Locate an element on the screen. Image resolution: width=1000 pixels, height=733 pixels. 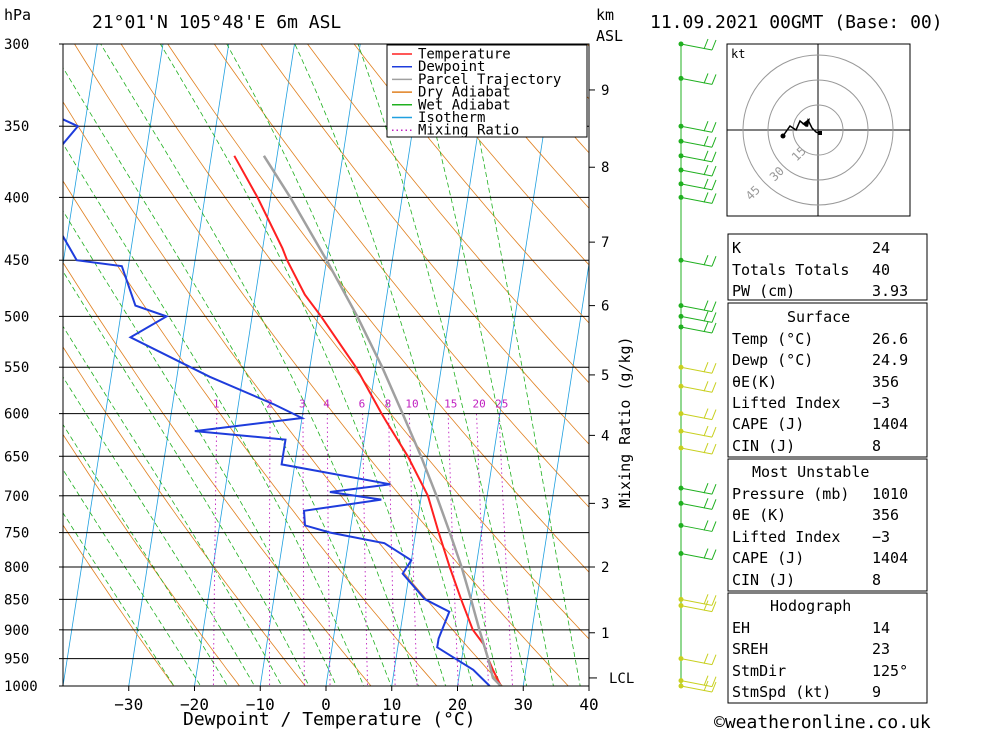
hodo-eh-value: 14 is located at coordinates (881, 628).